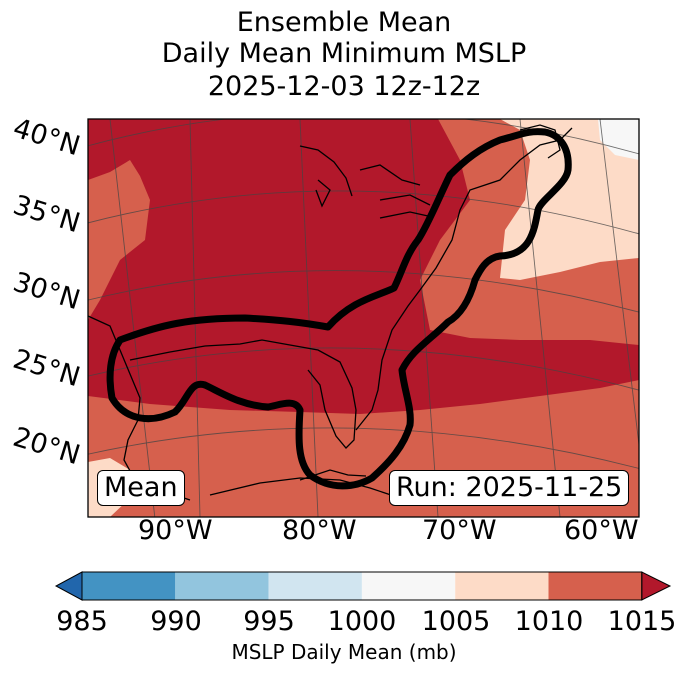 The height and width of the screenshot is (674, 688). I want to click on colorbar-tick-995: 995, so click(269, 621).